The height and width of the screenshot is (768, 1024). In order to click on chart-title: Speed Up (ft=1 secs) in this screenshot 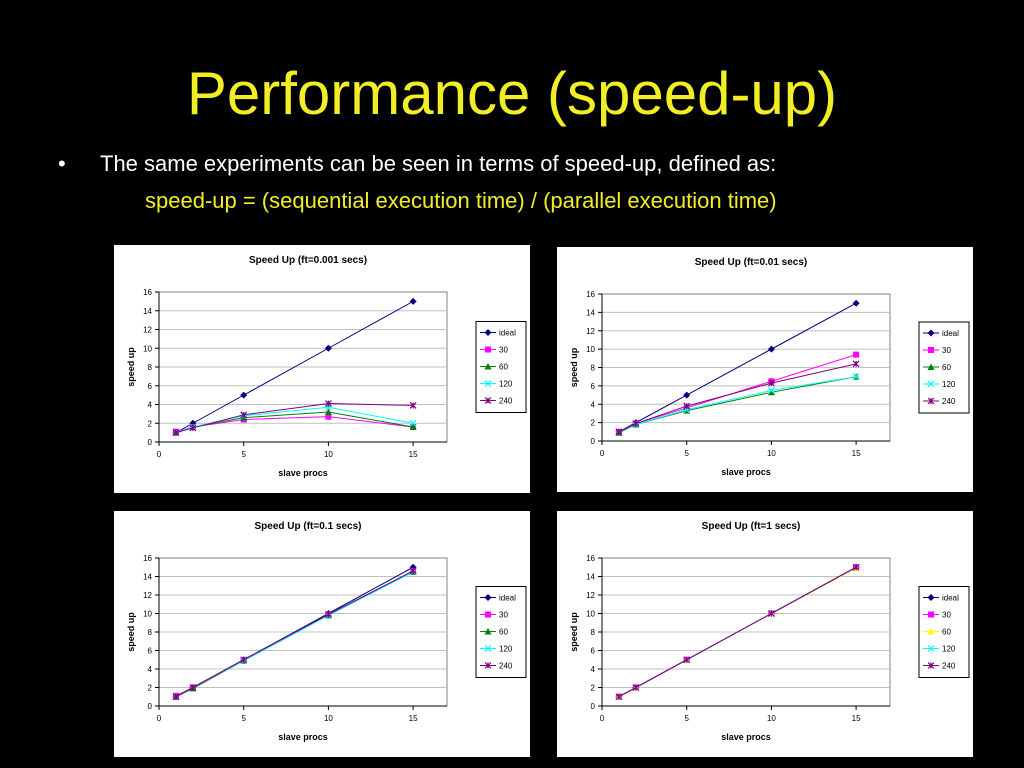, I will do `click(751, 526)`.